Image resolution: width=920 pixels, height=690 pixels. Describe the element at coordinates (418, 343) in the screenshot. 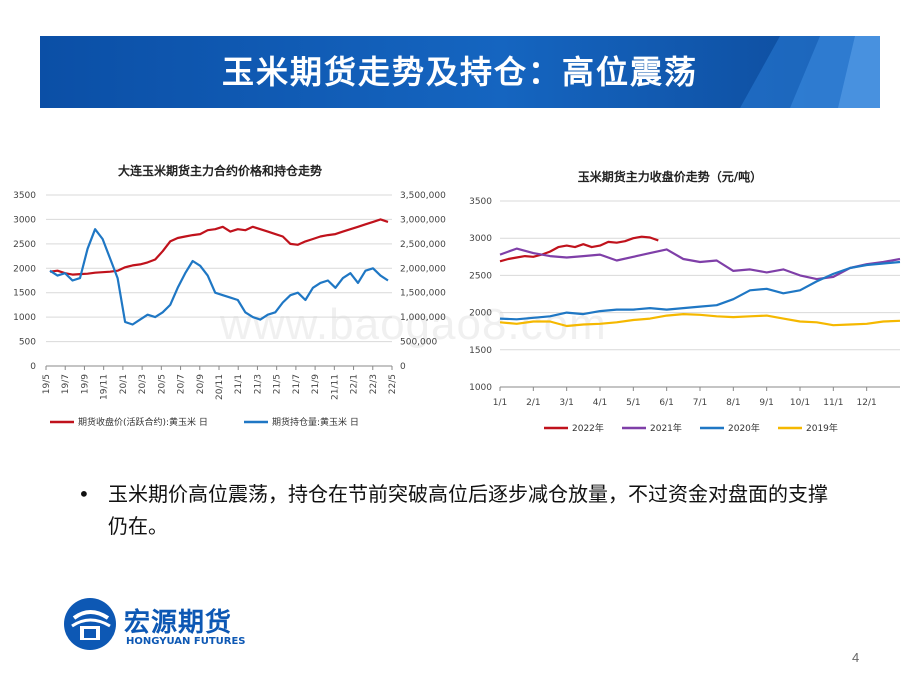

I see `chart1-y2-tick-label: 500,000` at that location.